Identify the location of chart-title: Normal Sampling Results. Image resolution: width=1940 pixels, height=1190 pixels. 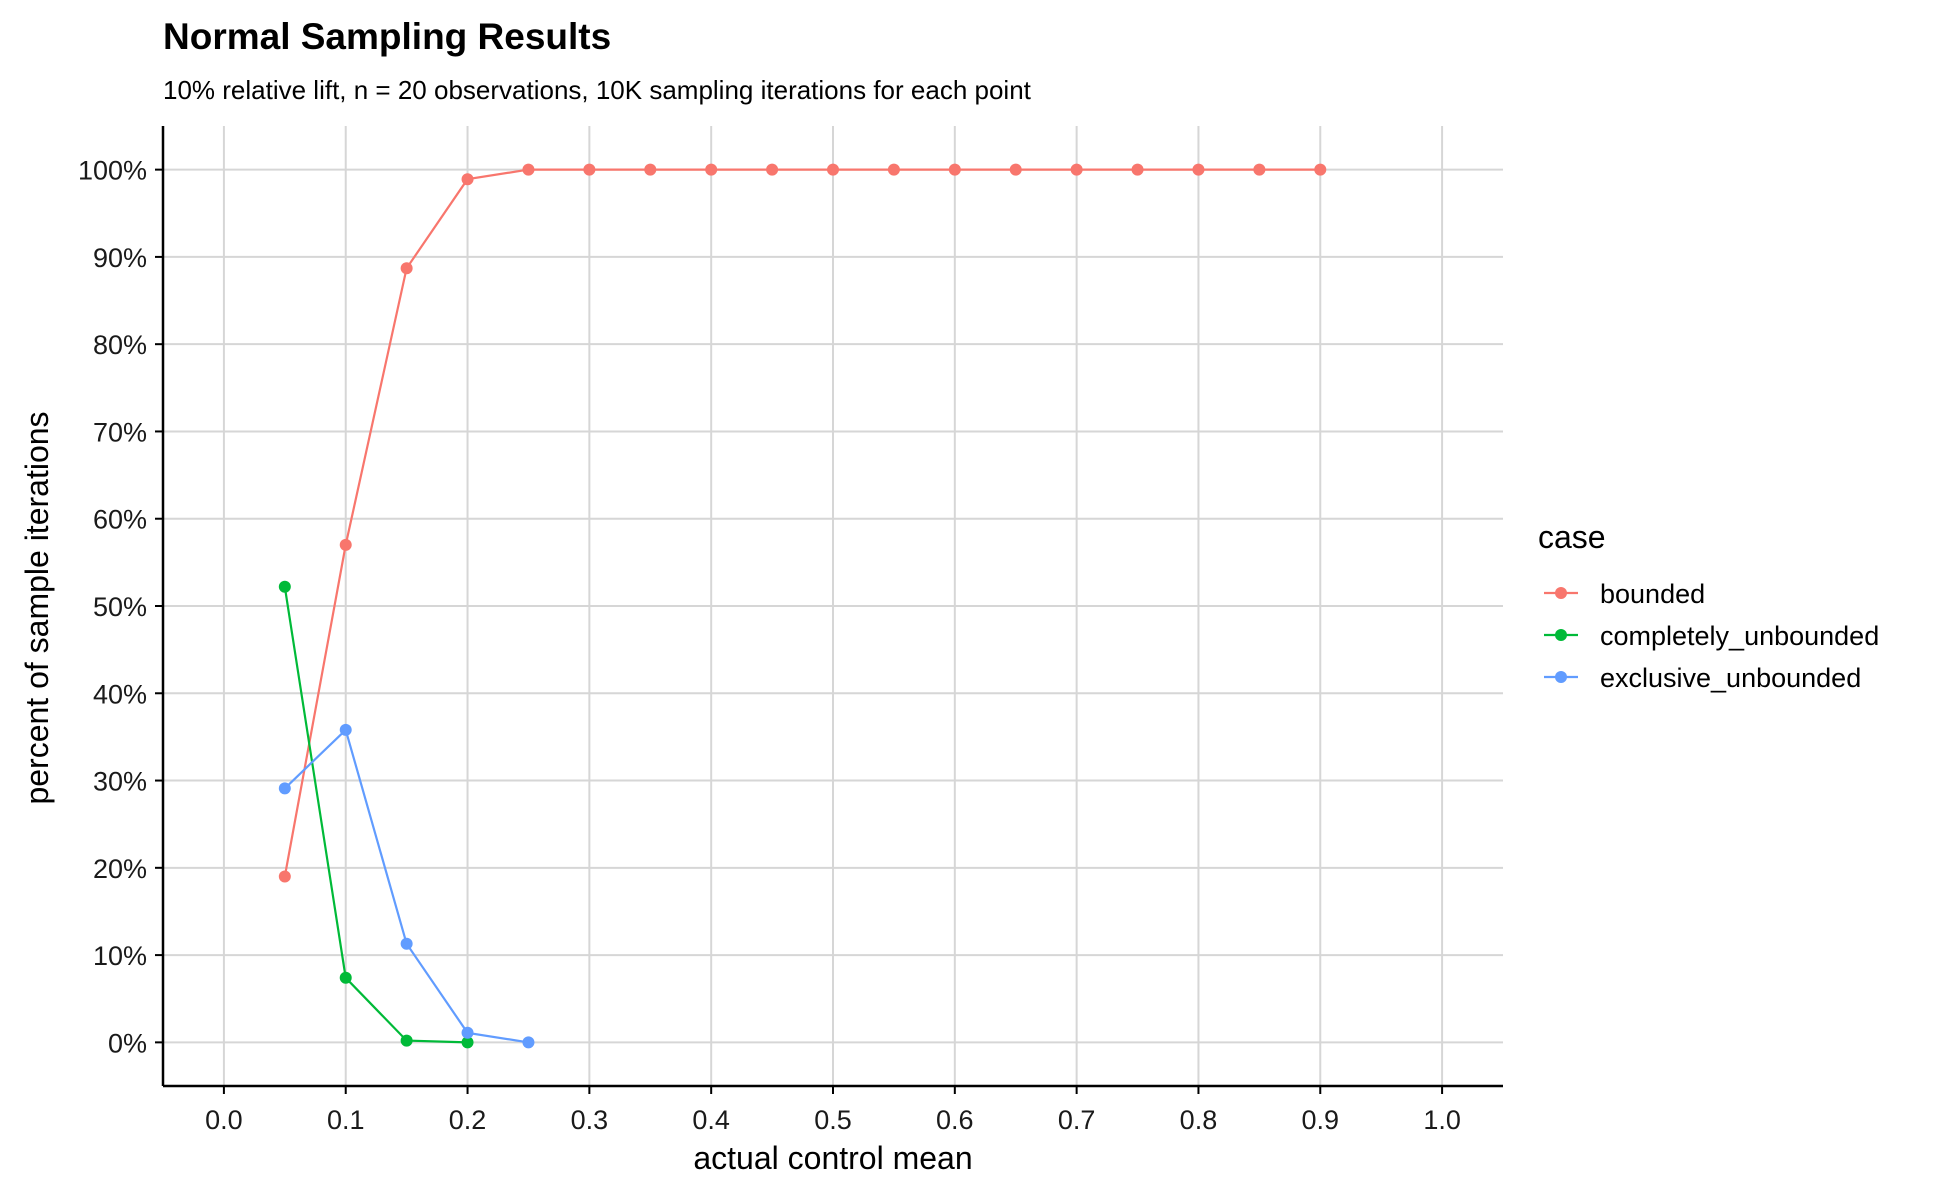
(387, 36).